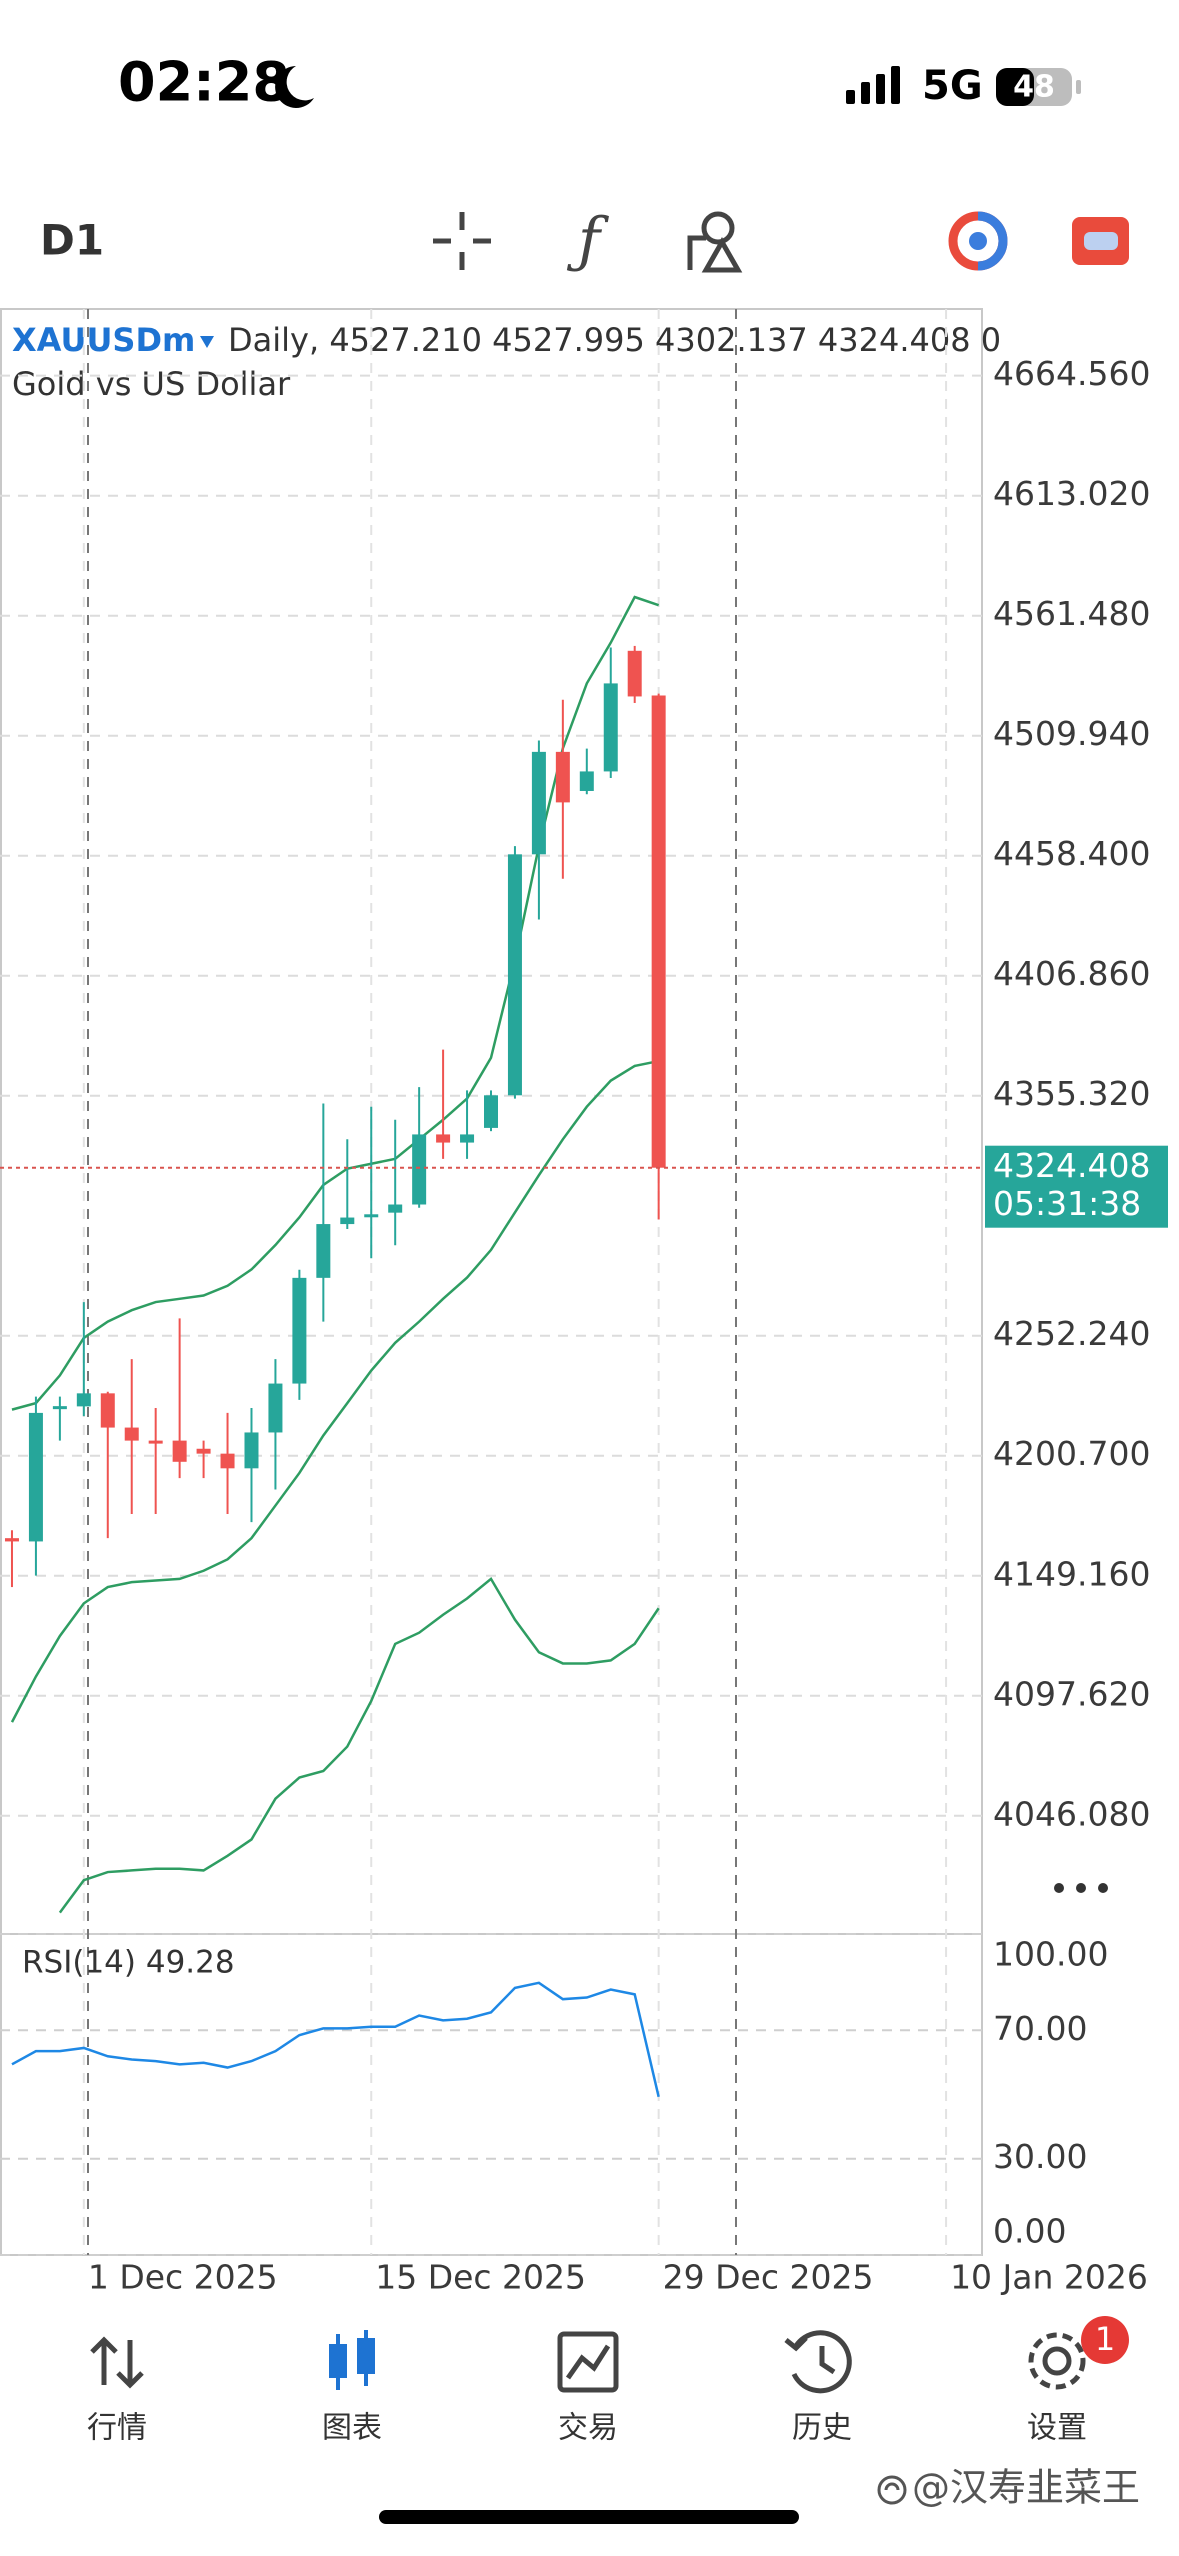  I want to click on watermark: @汉寿韭菜王, so click(1026, 2488).